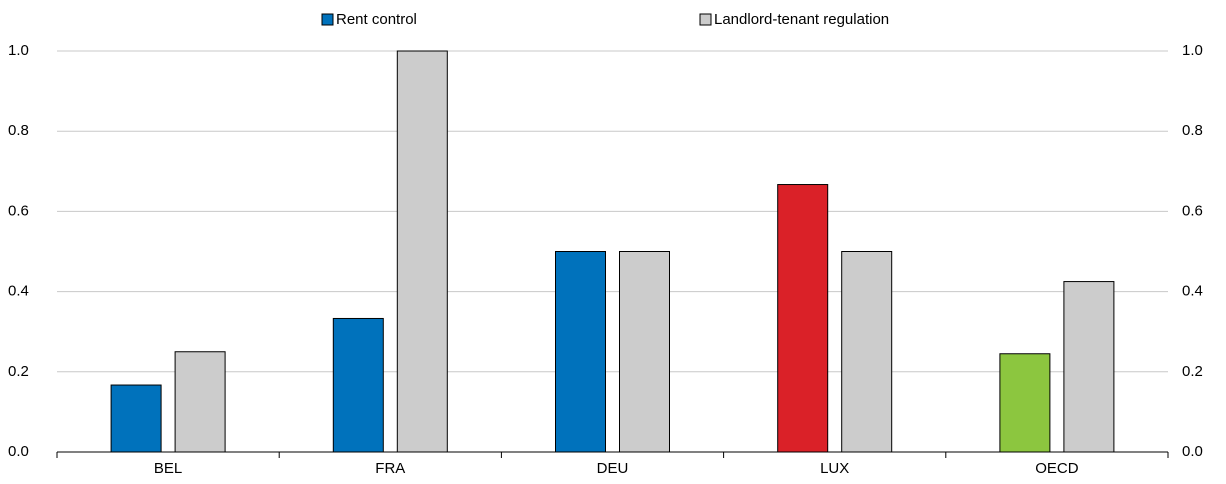 The height and width of the screenshot is (484, 1226). What do you see at coordinates (18, 130) in the screenshot?
I see `y-tick-label: 0.8` at bounding box center [18, 130].